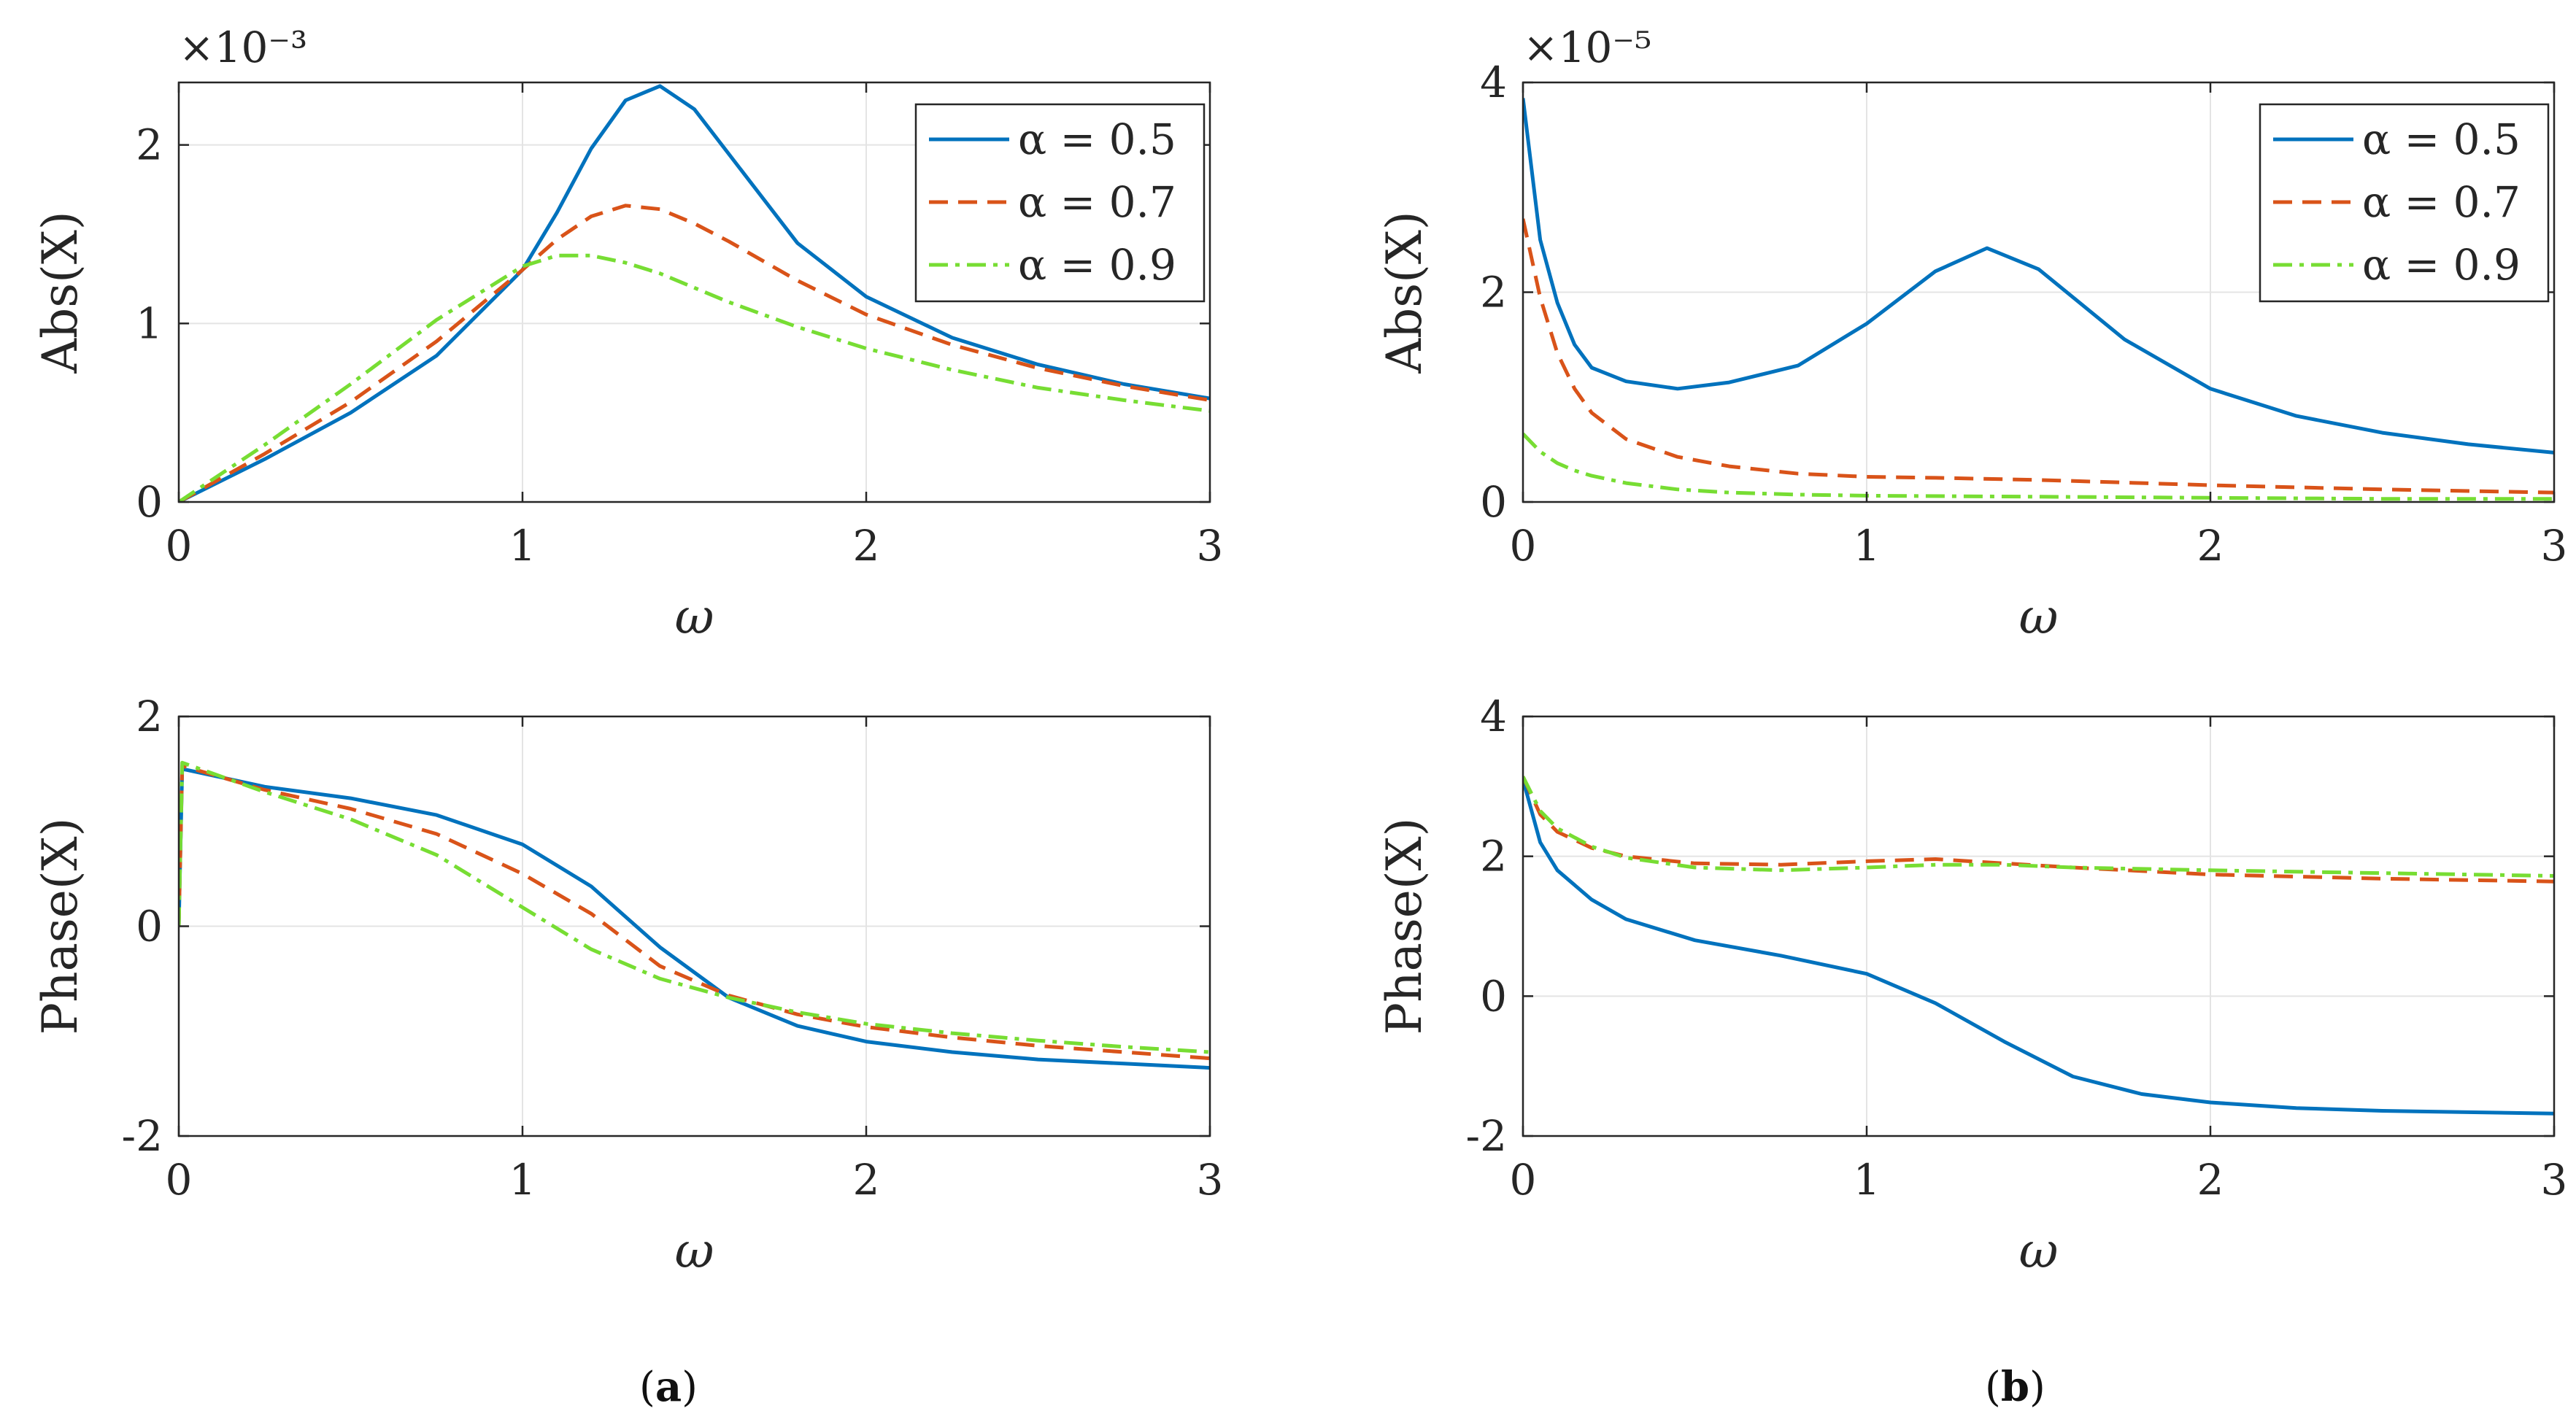  I want to click on b-abs-ytick-label-1: 2, so click(1493, 292).